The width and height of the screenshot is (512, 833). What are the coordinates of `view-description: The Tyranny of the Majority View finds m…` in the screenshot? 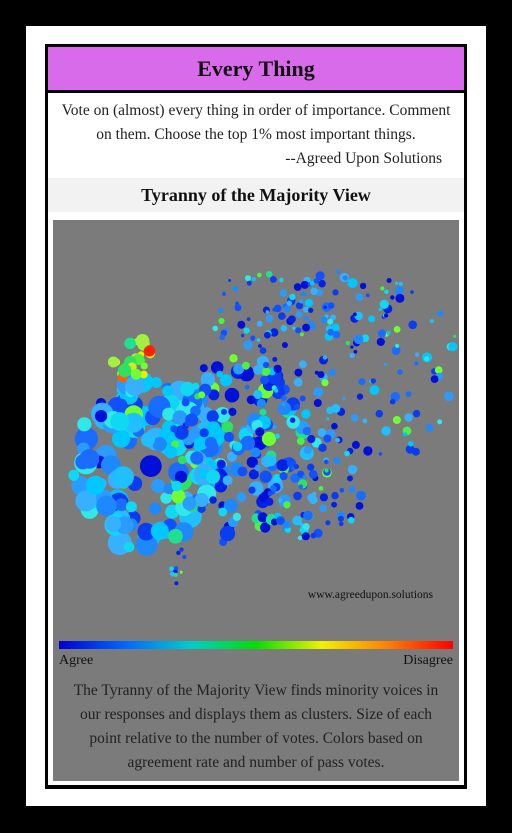 It's located at (256, 726).